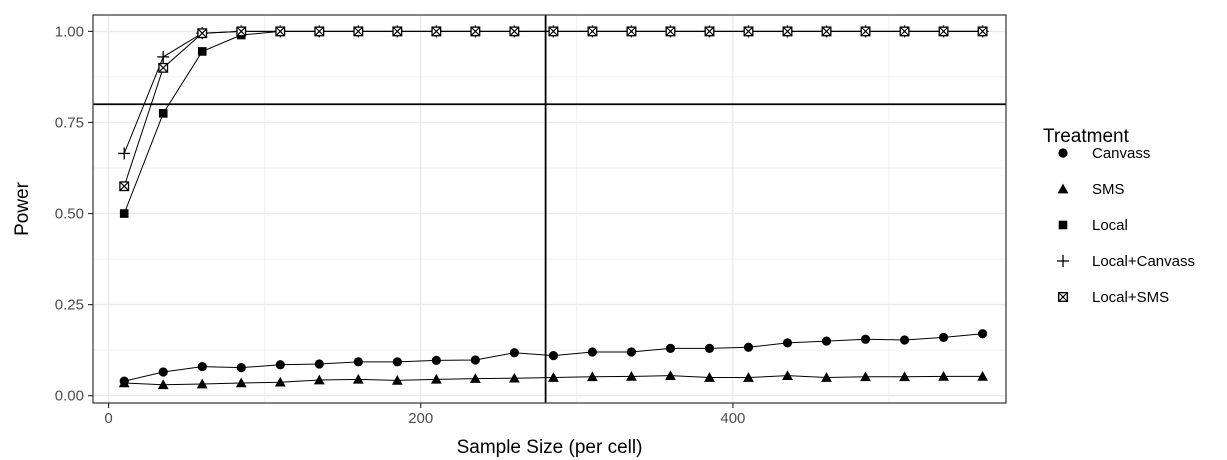 The image size is (1227, 460). I want to click on x-tick-label: 200, so click(420, 418).